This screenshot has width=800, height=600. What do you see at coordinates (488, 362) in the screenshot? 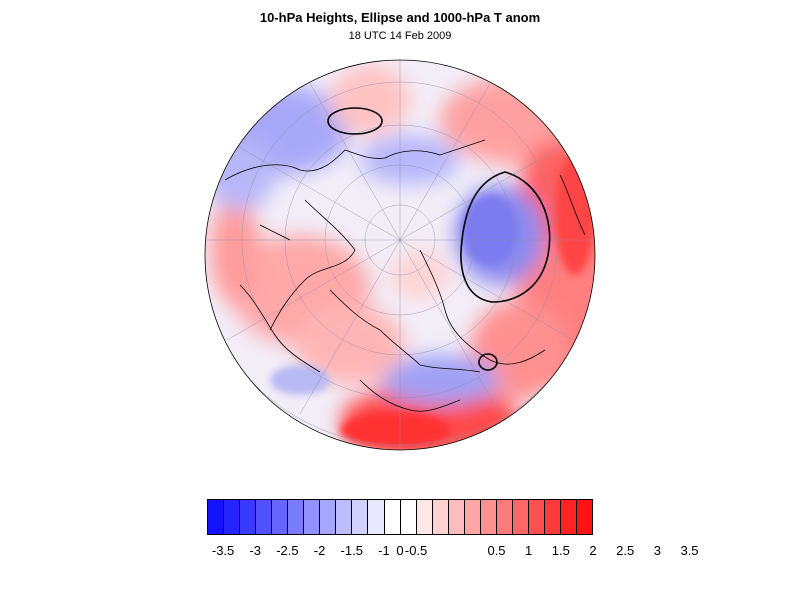
I see `tiny-ellipse-contour` at bounding box center [488, 362].